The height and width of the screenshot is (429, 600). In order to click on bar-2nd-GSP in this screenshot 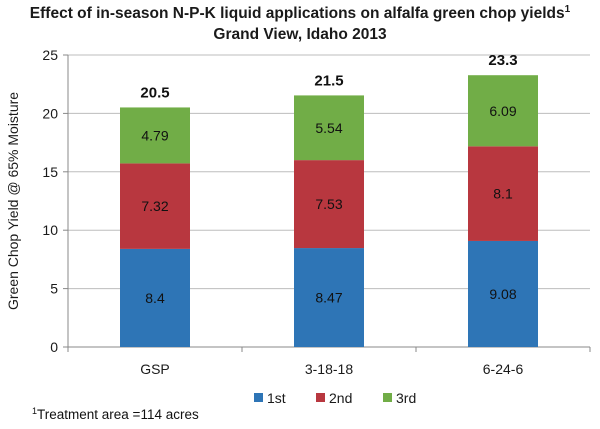, I will do `click(155, 206)`.